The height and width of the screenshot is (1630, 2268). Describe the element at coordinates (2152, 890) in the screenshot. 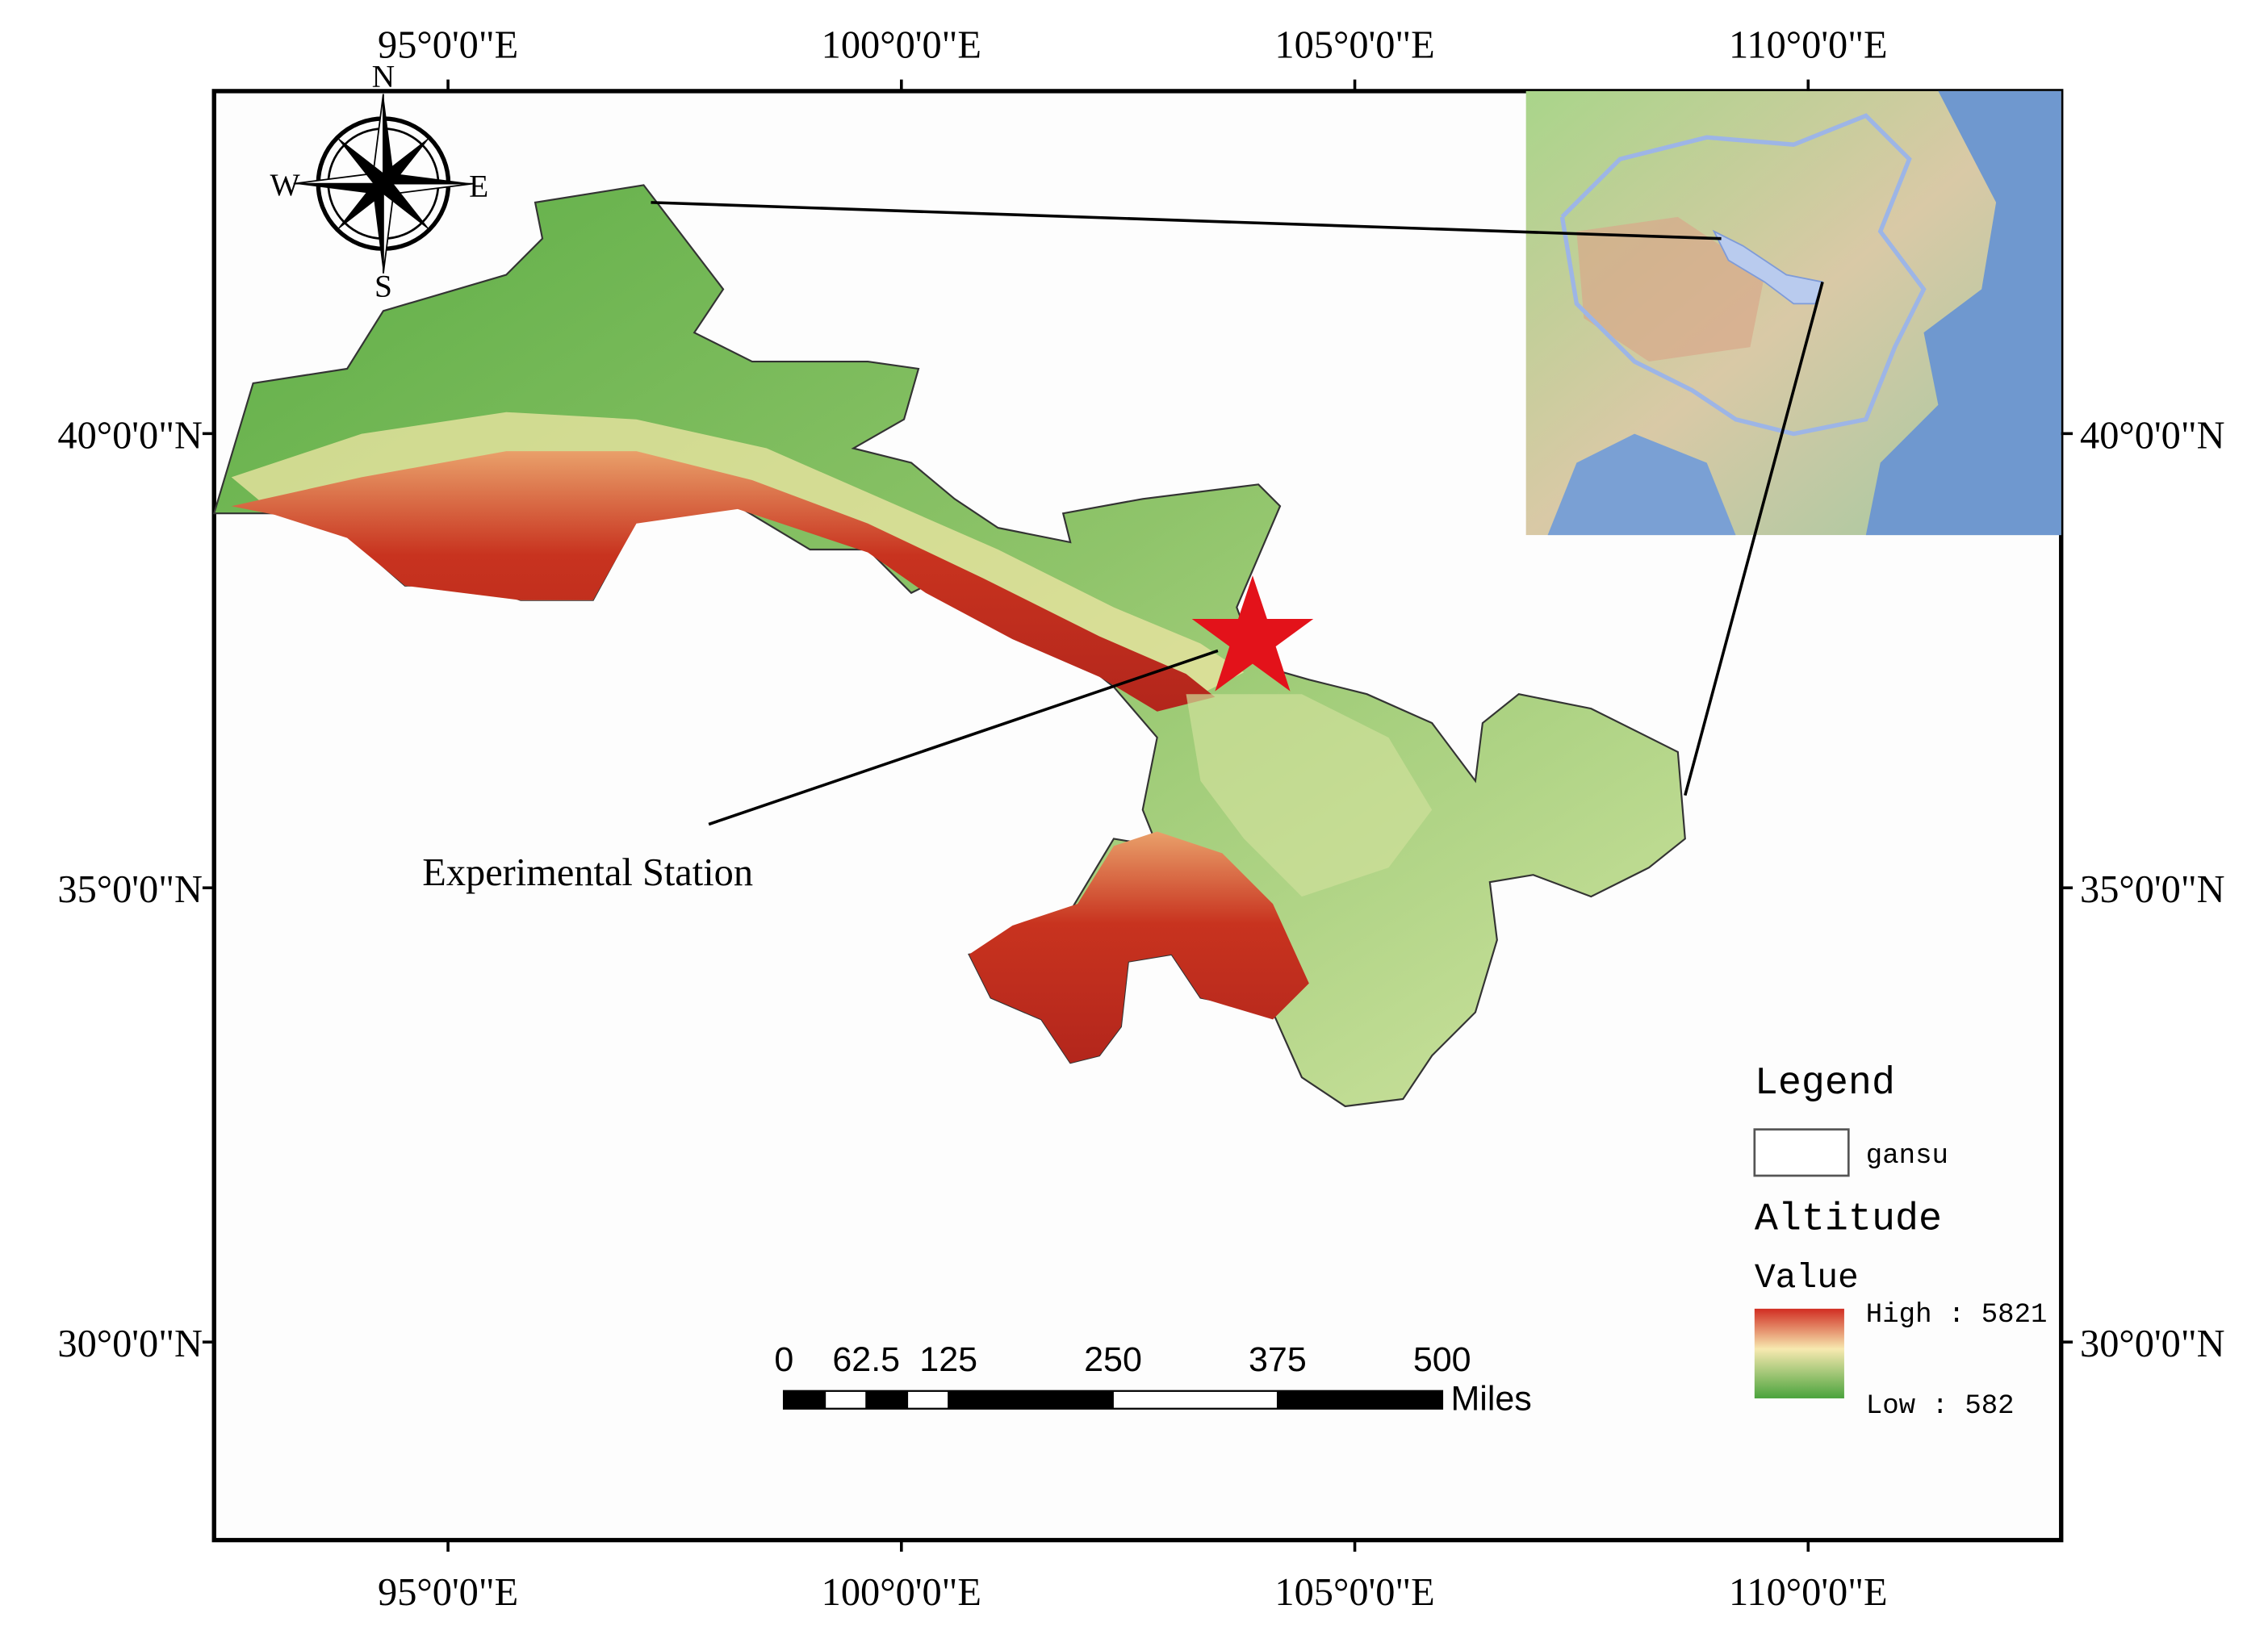

I see `y-tick-label-right: 35°0'0"N` at that location.